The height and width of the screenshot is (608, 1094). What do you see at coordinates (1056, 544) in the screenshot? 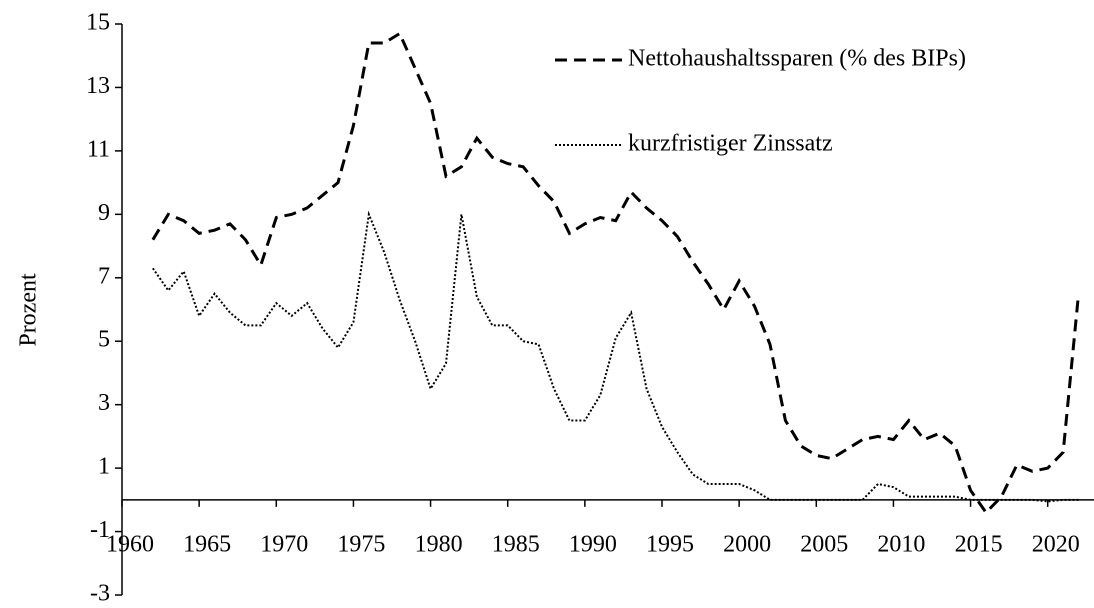
I see `x-tick-label: 2020` at bounding box center [1056, 544].